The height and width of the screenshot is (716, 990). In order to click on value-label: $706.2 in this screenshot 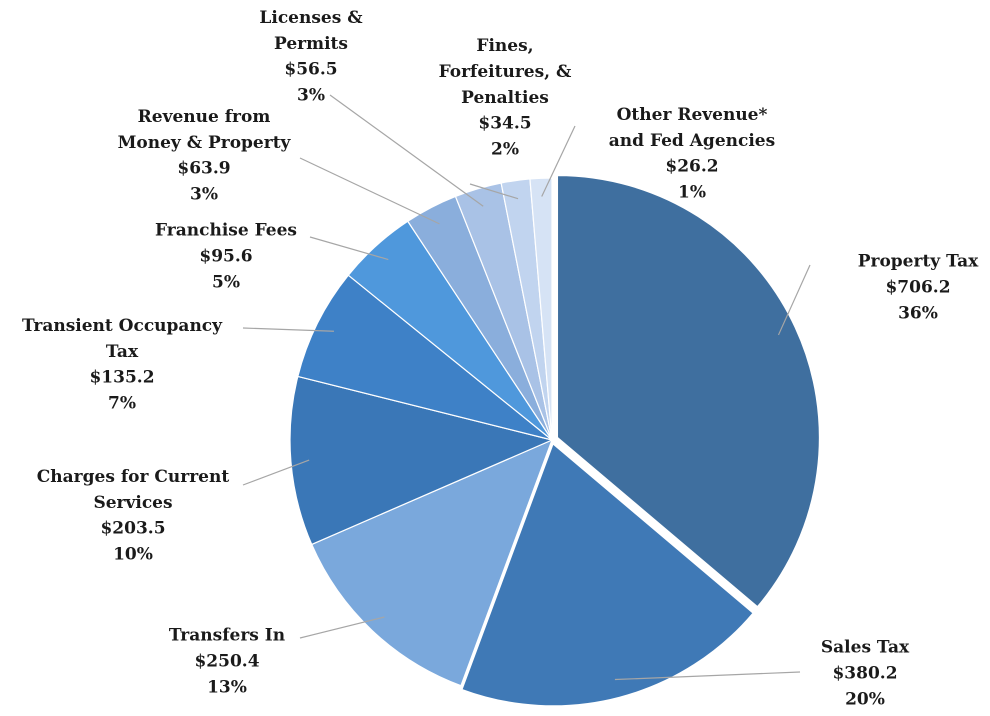, I will do `click(917, 288)`.